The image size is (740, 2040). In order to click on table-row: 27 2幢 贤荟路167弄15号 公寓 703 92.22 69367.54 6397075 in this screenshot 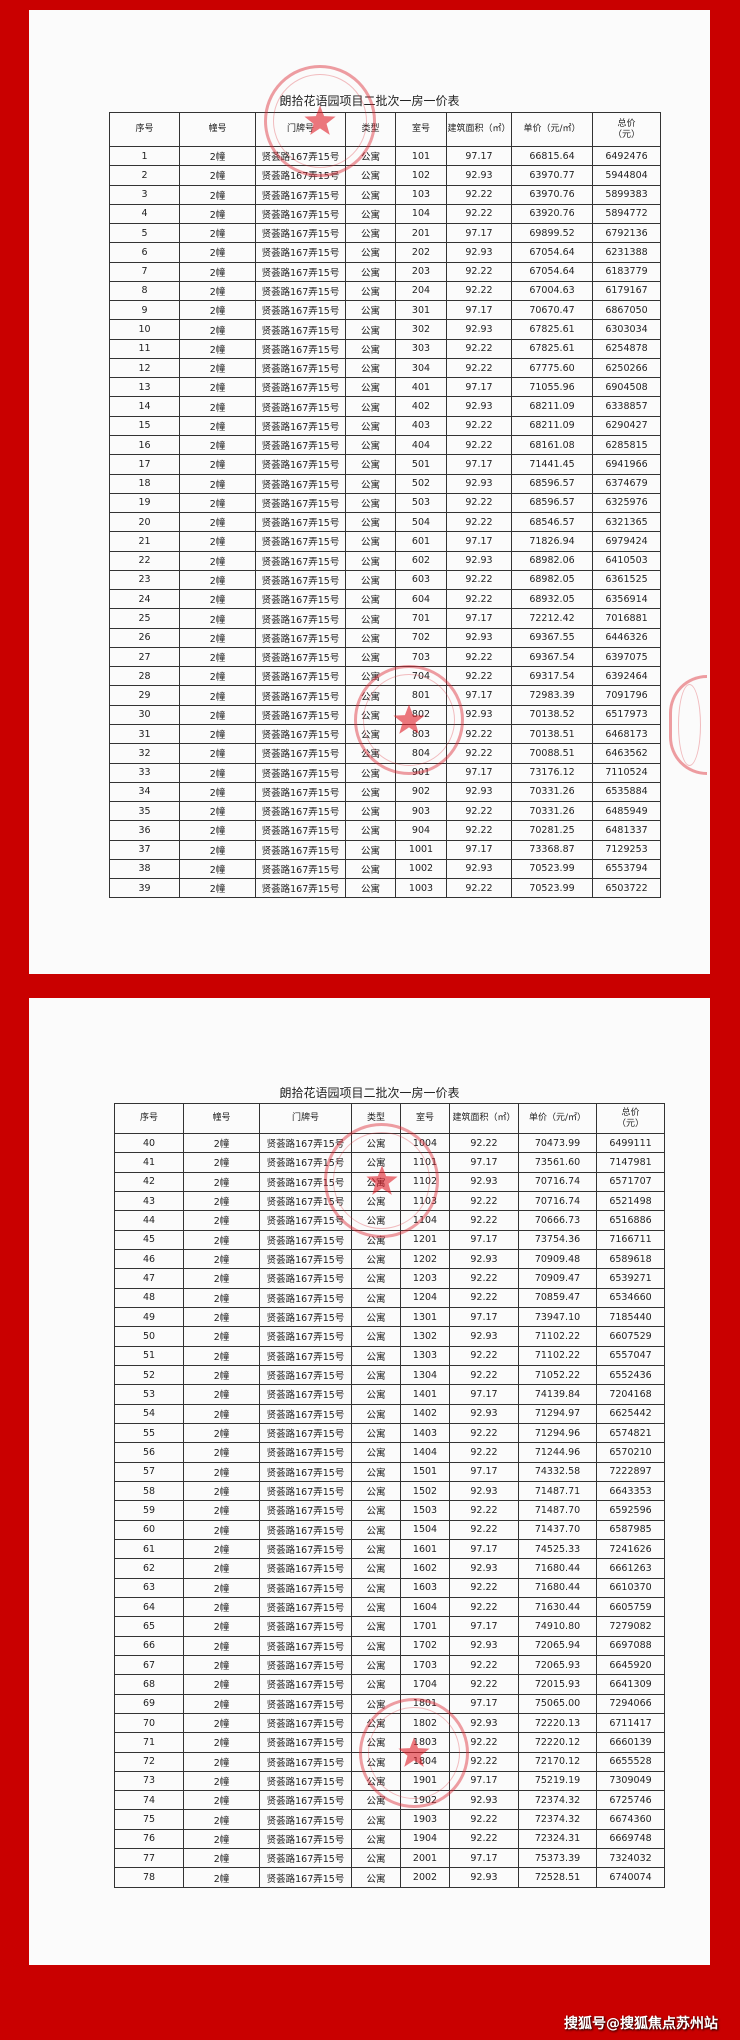, I will do `click(385, 657)`.